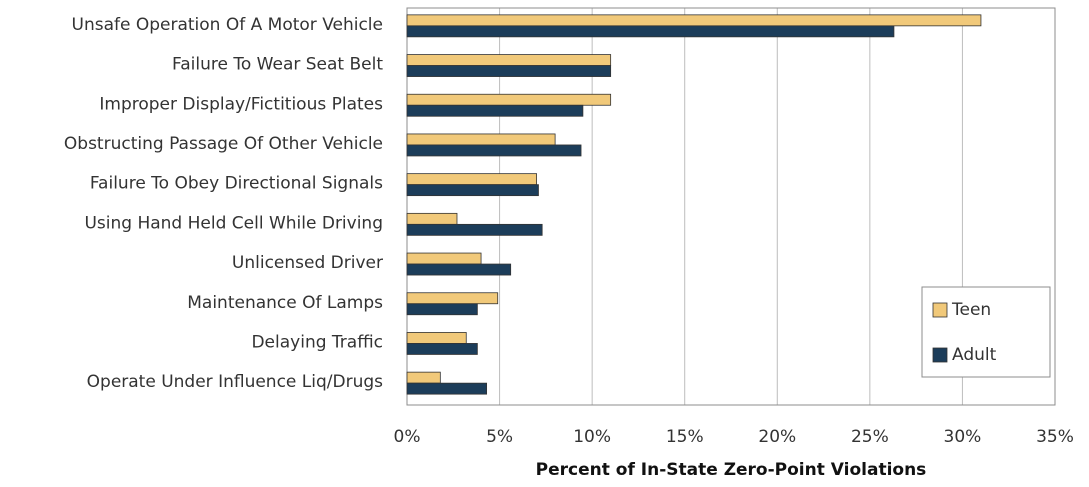 This screenshot has height=487, width=1089. I want to click on legend-label: Adult, so click(974, 355).